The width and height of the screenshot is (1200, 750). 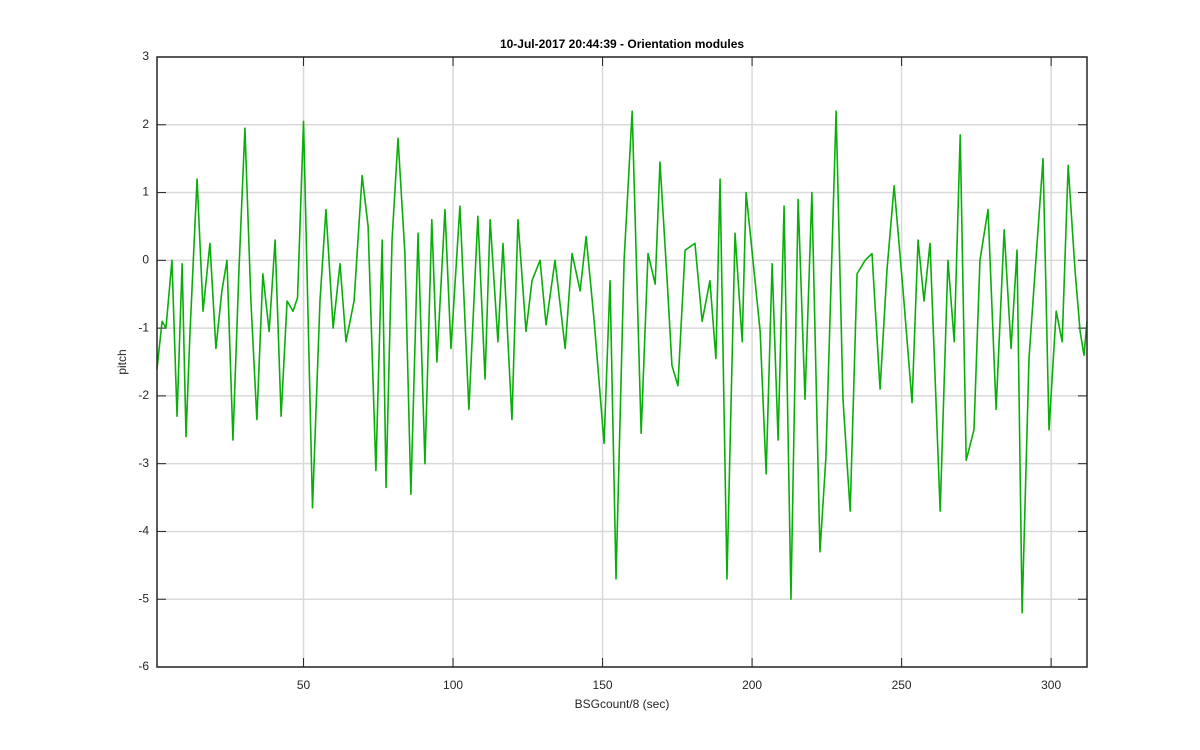 What do you see at coordinates (1051, 685) in the screenshot?
I see `x-tick-label: 300` at bounding box center [1051, 685].